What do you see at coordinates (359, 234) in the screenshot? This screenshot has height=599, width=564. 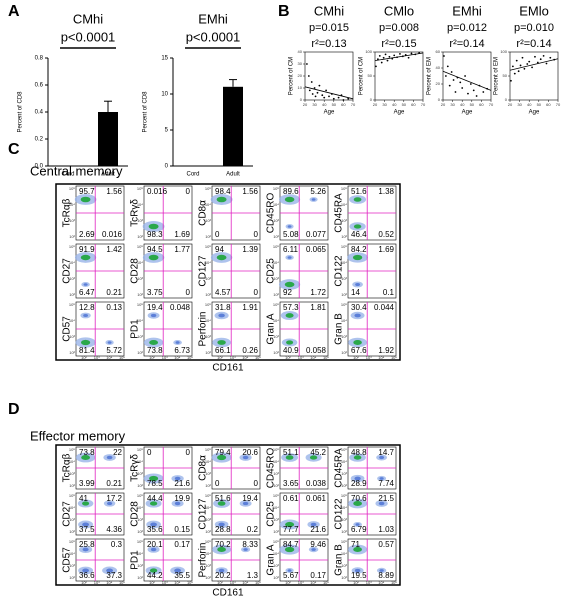 I see `quadrant-value: 46.4` at bounding box center [359, 234].